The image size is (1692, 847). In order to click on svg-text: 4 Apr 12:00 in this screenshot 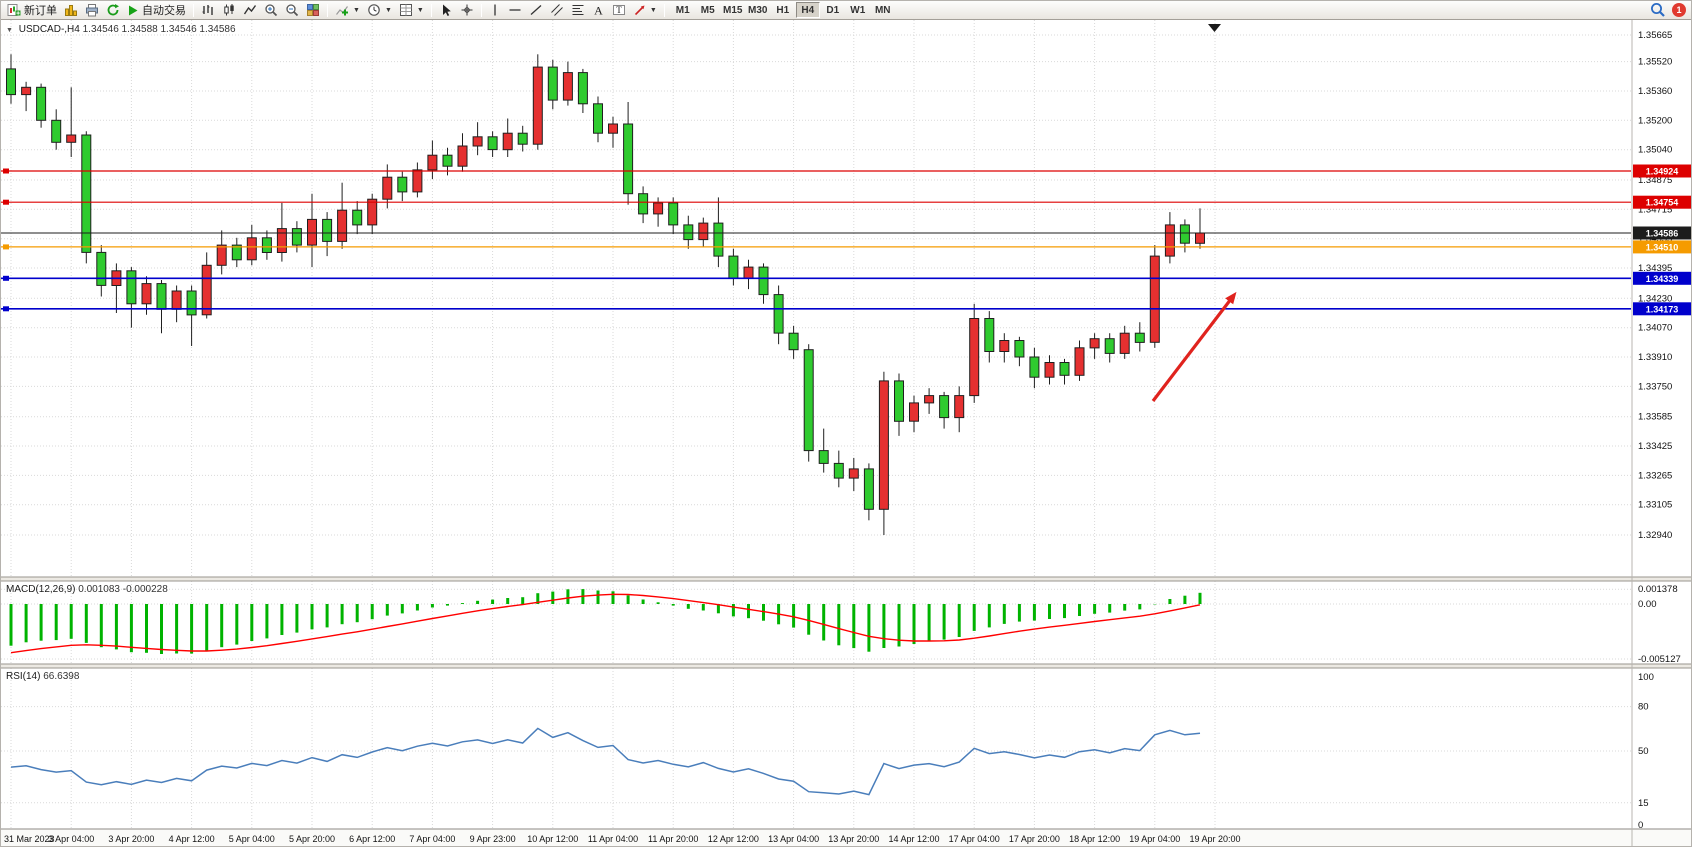, I will do `click(192, 839)`.